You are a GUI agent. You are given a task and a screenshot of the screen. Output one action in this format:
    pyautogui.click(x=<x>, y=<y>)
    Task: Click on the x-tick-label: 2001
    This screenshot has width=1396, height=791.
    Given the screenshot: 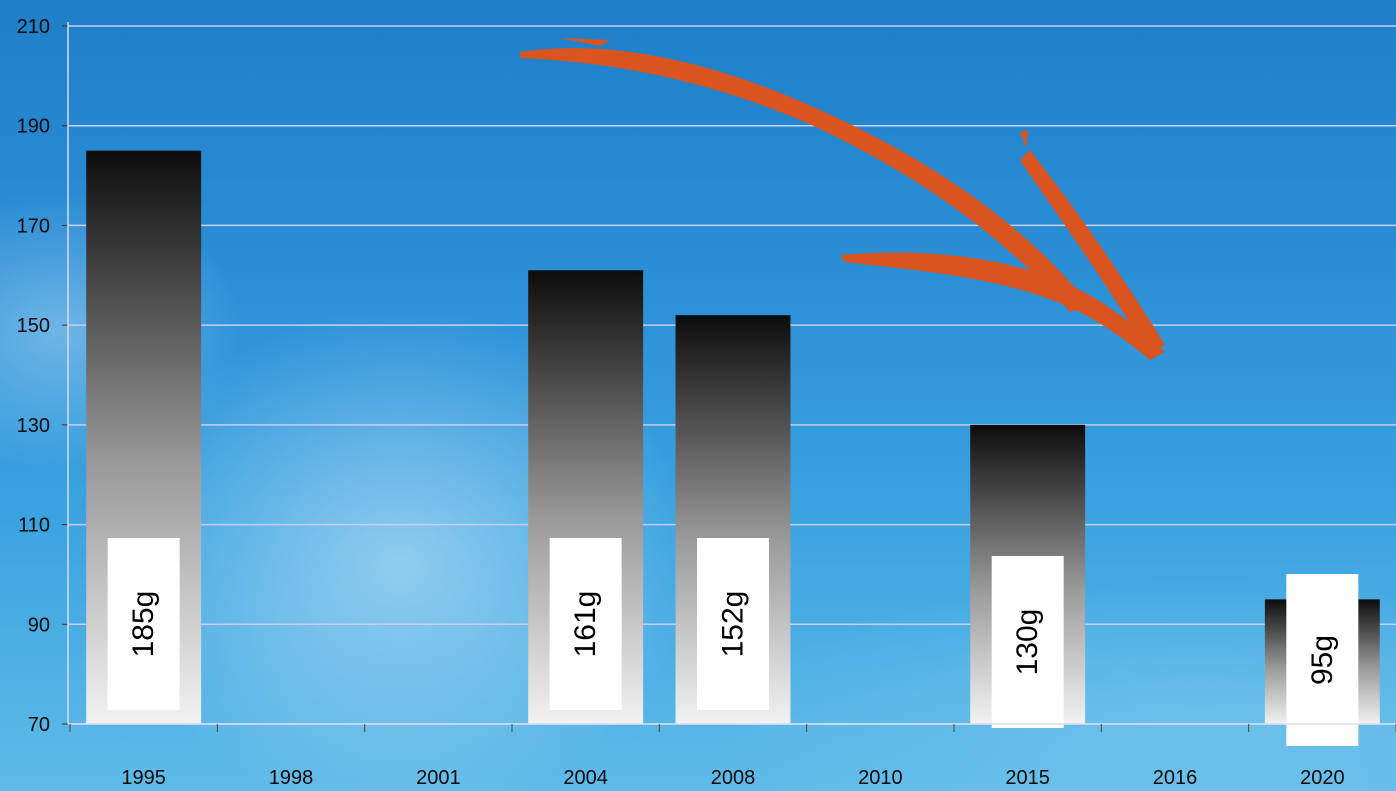 What is the action you would take?
    pyautogui.click(x=438, y=778)
    